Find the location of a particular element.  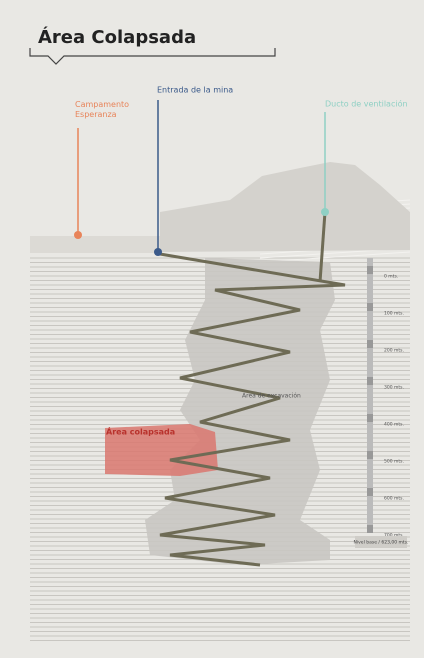

title: Área Colapsada is located at coordinates (117, 37).